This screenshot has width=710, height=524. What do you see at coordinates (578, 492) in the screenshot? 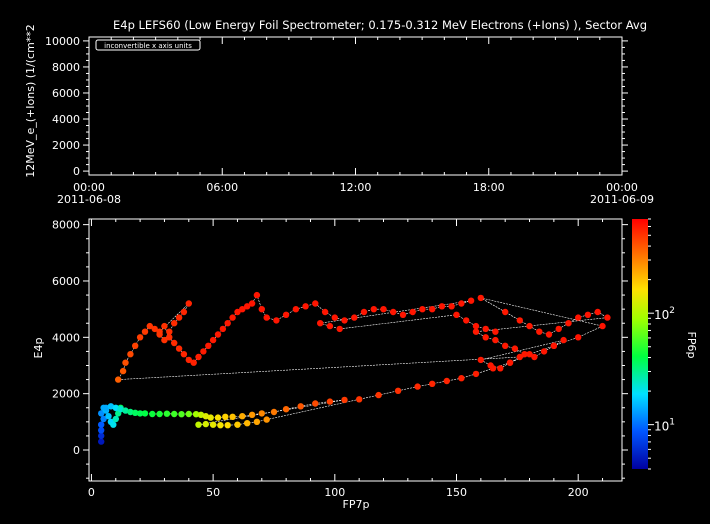
I see `bottom-xtick-label: 200` at bounding box center [578, 492].